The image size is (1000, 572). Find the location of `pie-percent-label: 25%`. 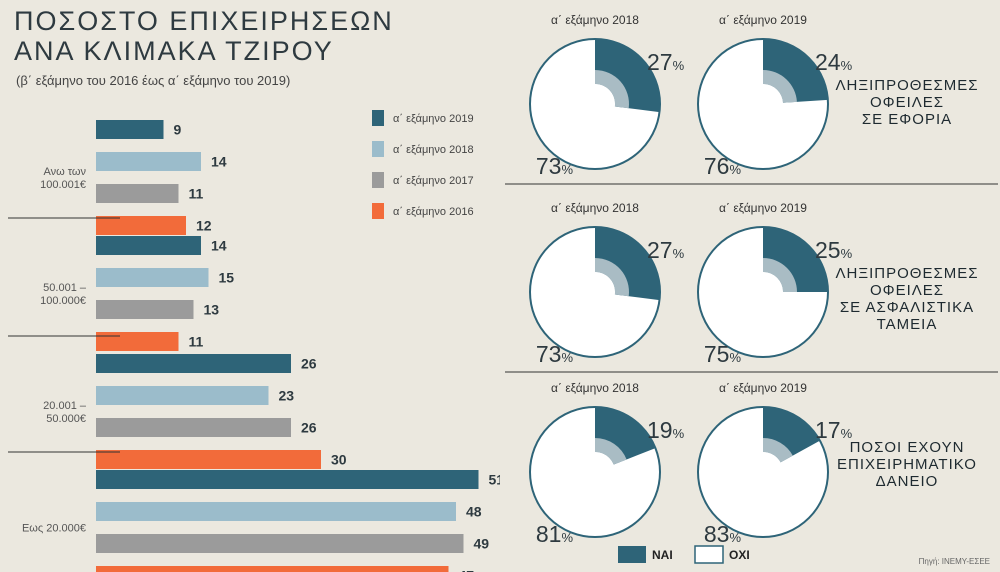

pie-percent-label: 25% is located at coordinates (834, 250).